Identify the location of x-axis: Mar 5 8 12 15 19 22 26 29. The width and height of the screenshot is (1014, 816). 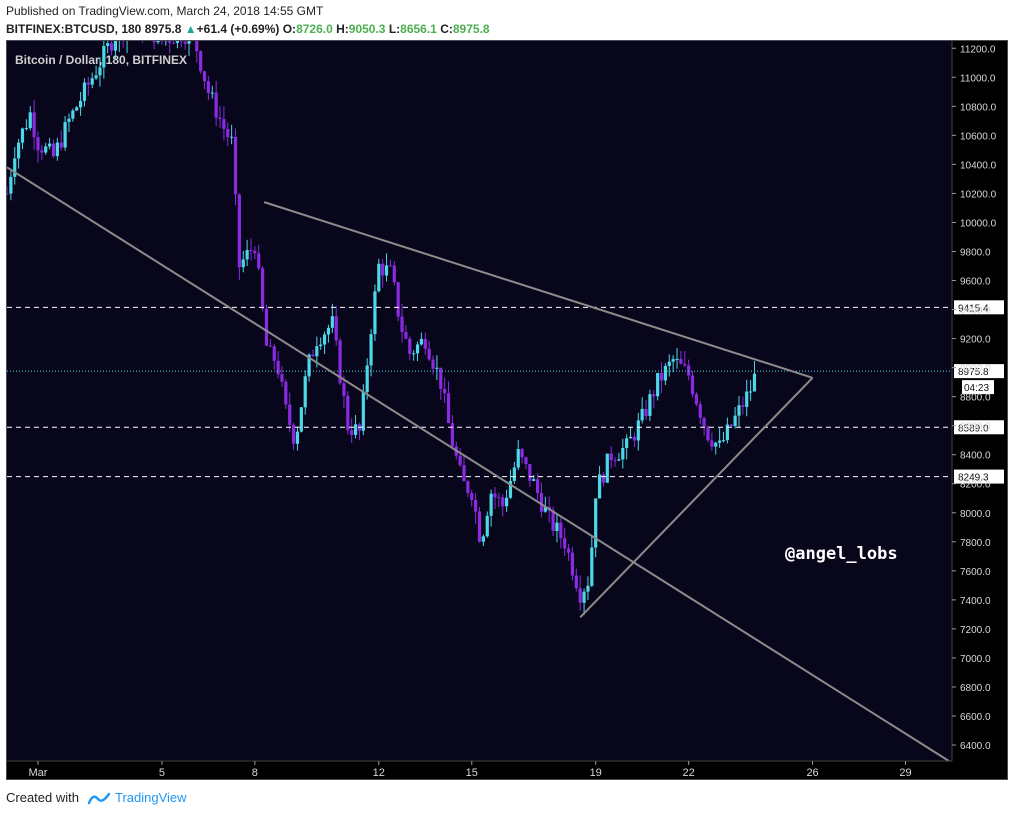
(479, 769).